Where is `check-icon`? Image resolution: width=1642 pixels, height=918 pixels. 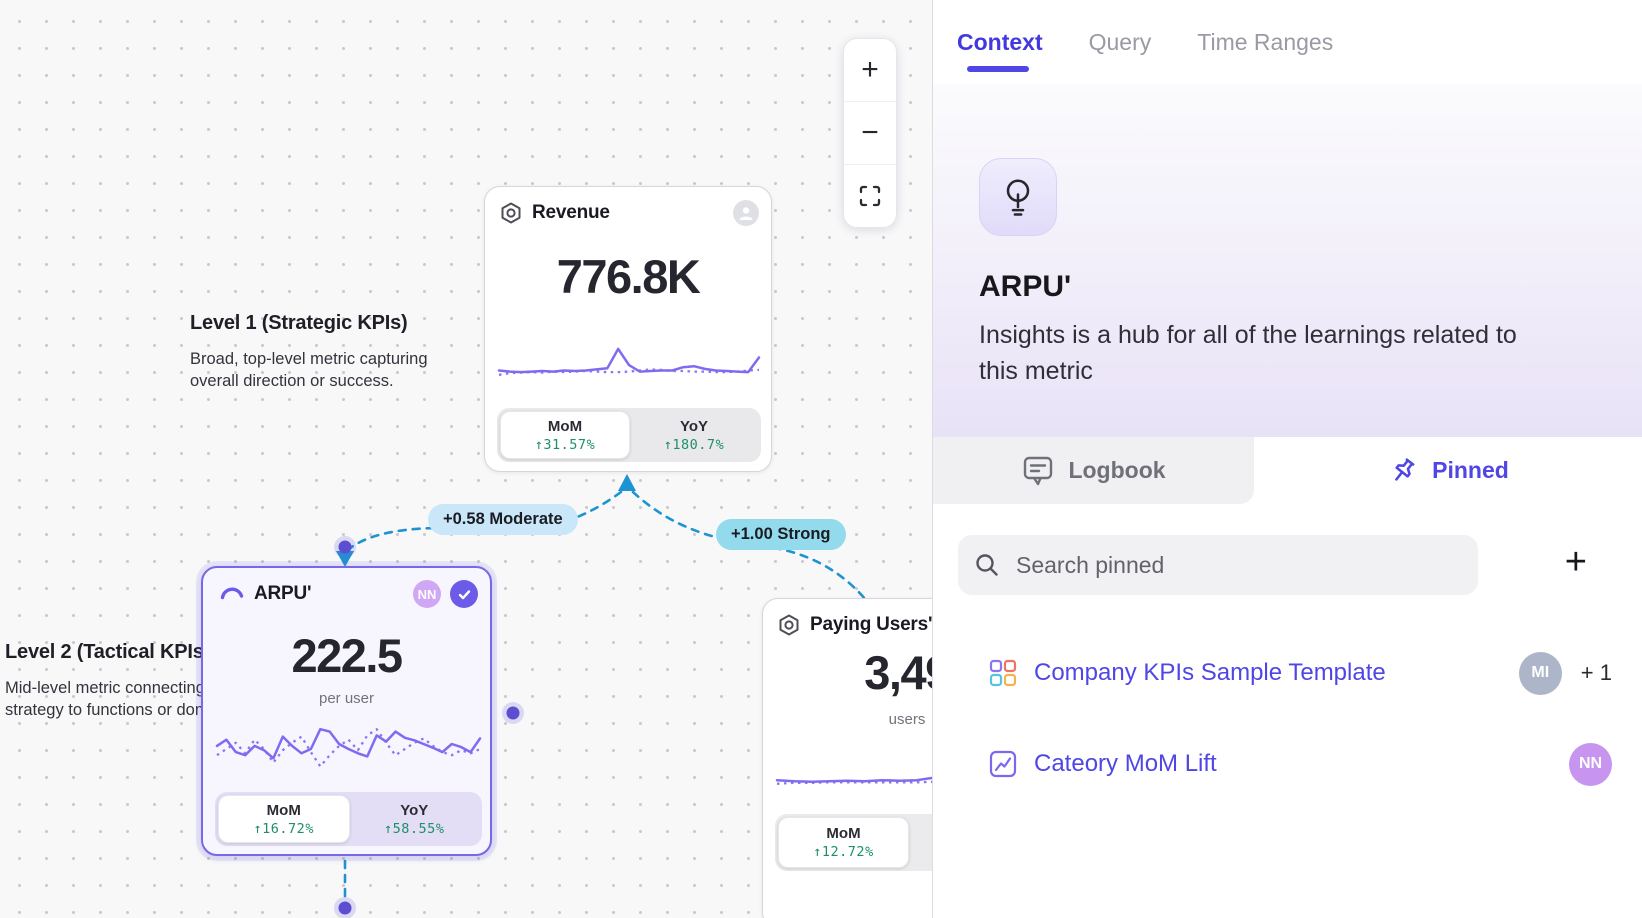 check-icon is located at coordinates (464, 594).